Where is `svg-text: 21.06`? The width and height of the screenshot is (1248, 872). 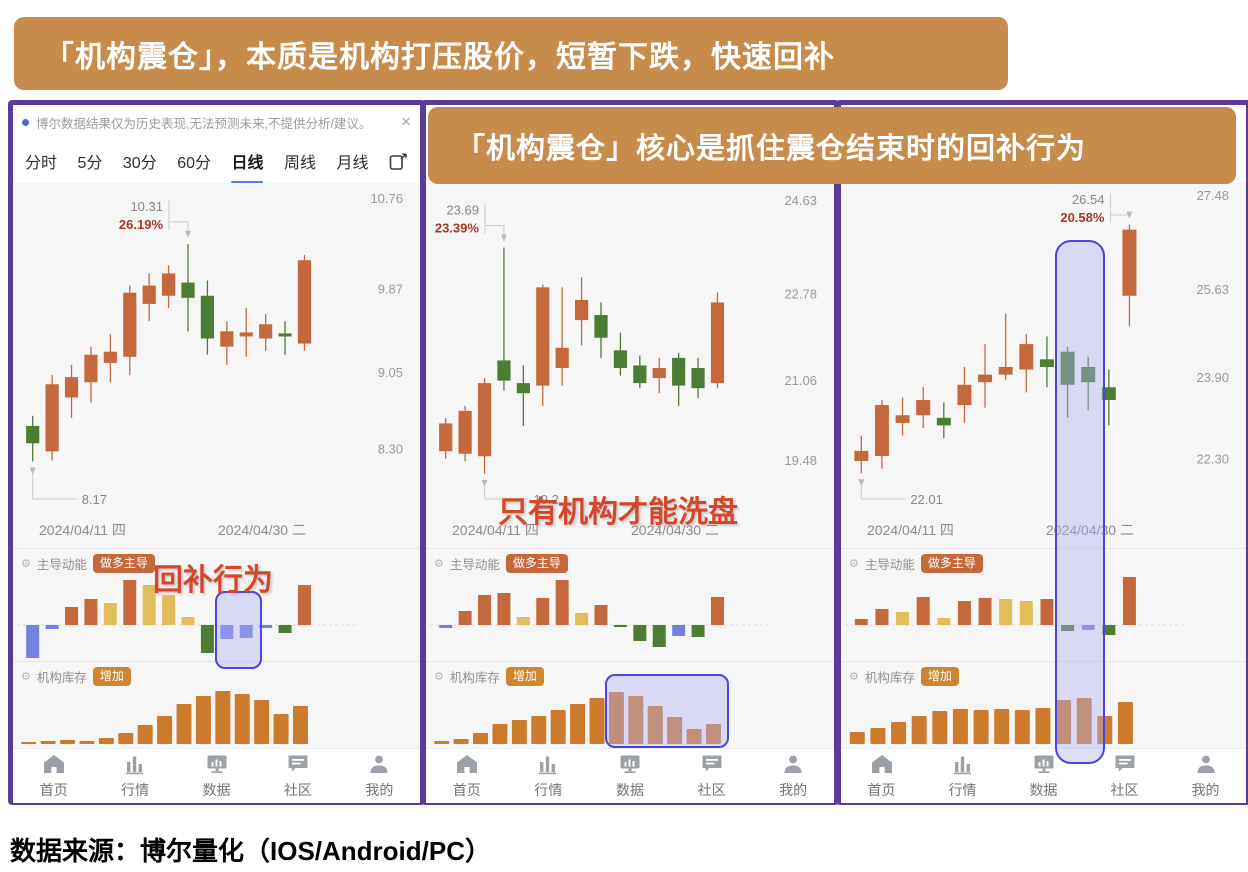
svg-text: 21.06 is located at coordinates (800, 380).